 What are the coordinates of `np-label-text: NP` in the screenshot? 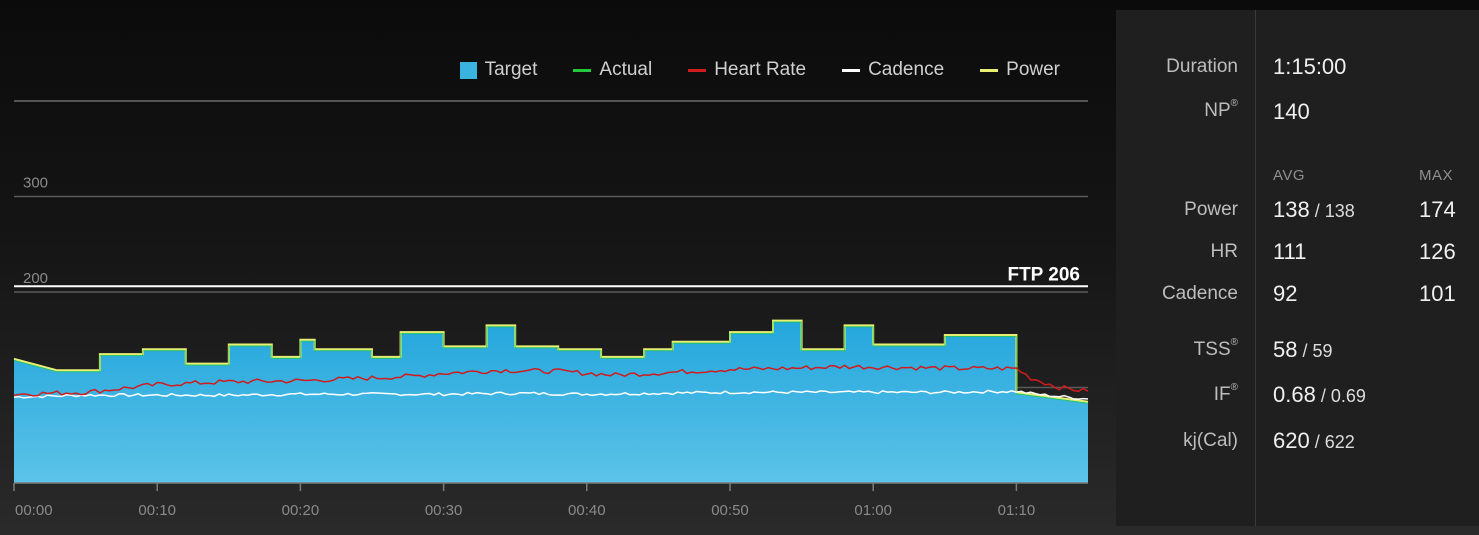 It's located at (1217, 110).